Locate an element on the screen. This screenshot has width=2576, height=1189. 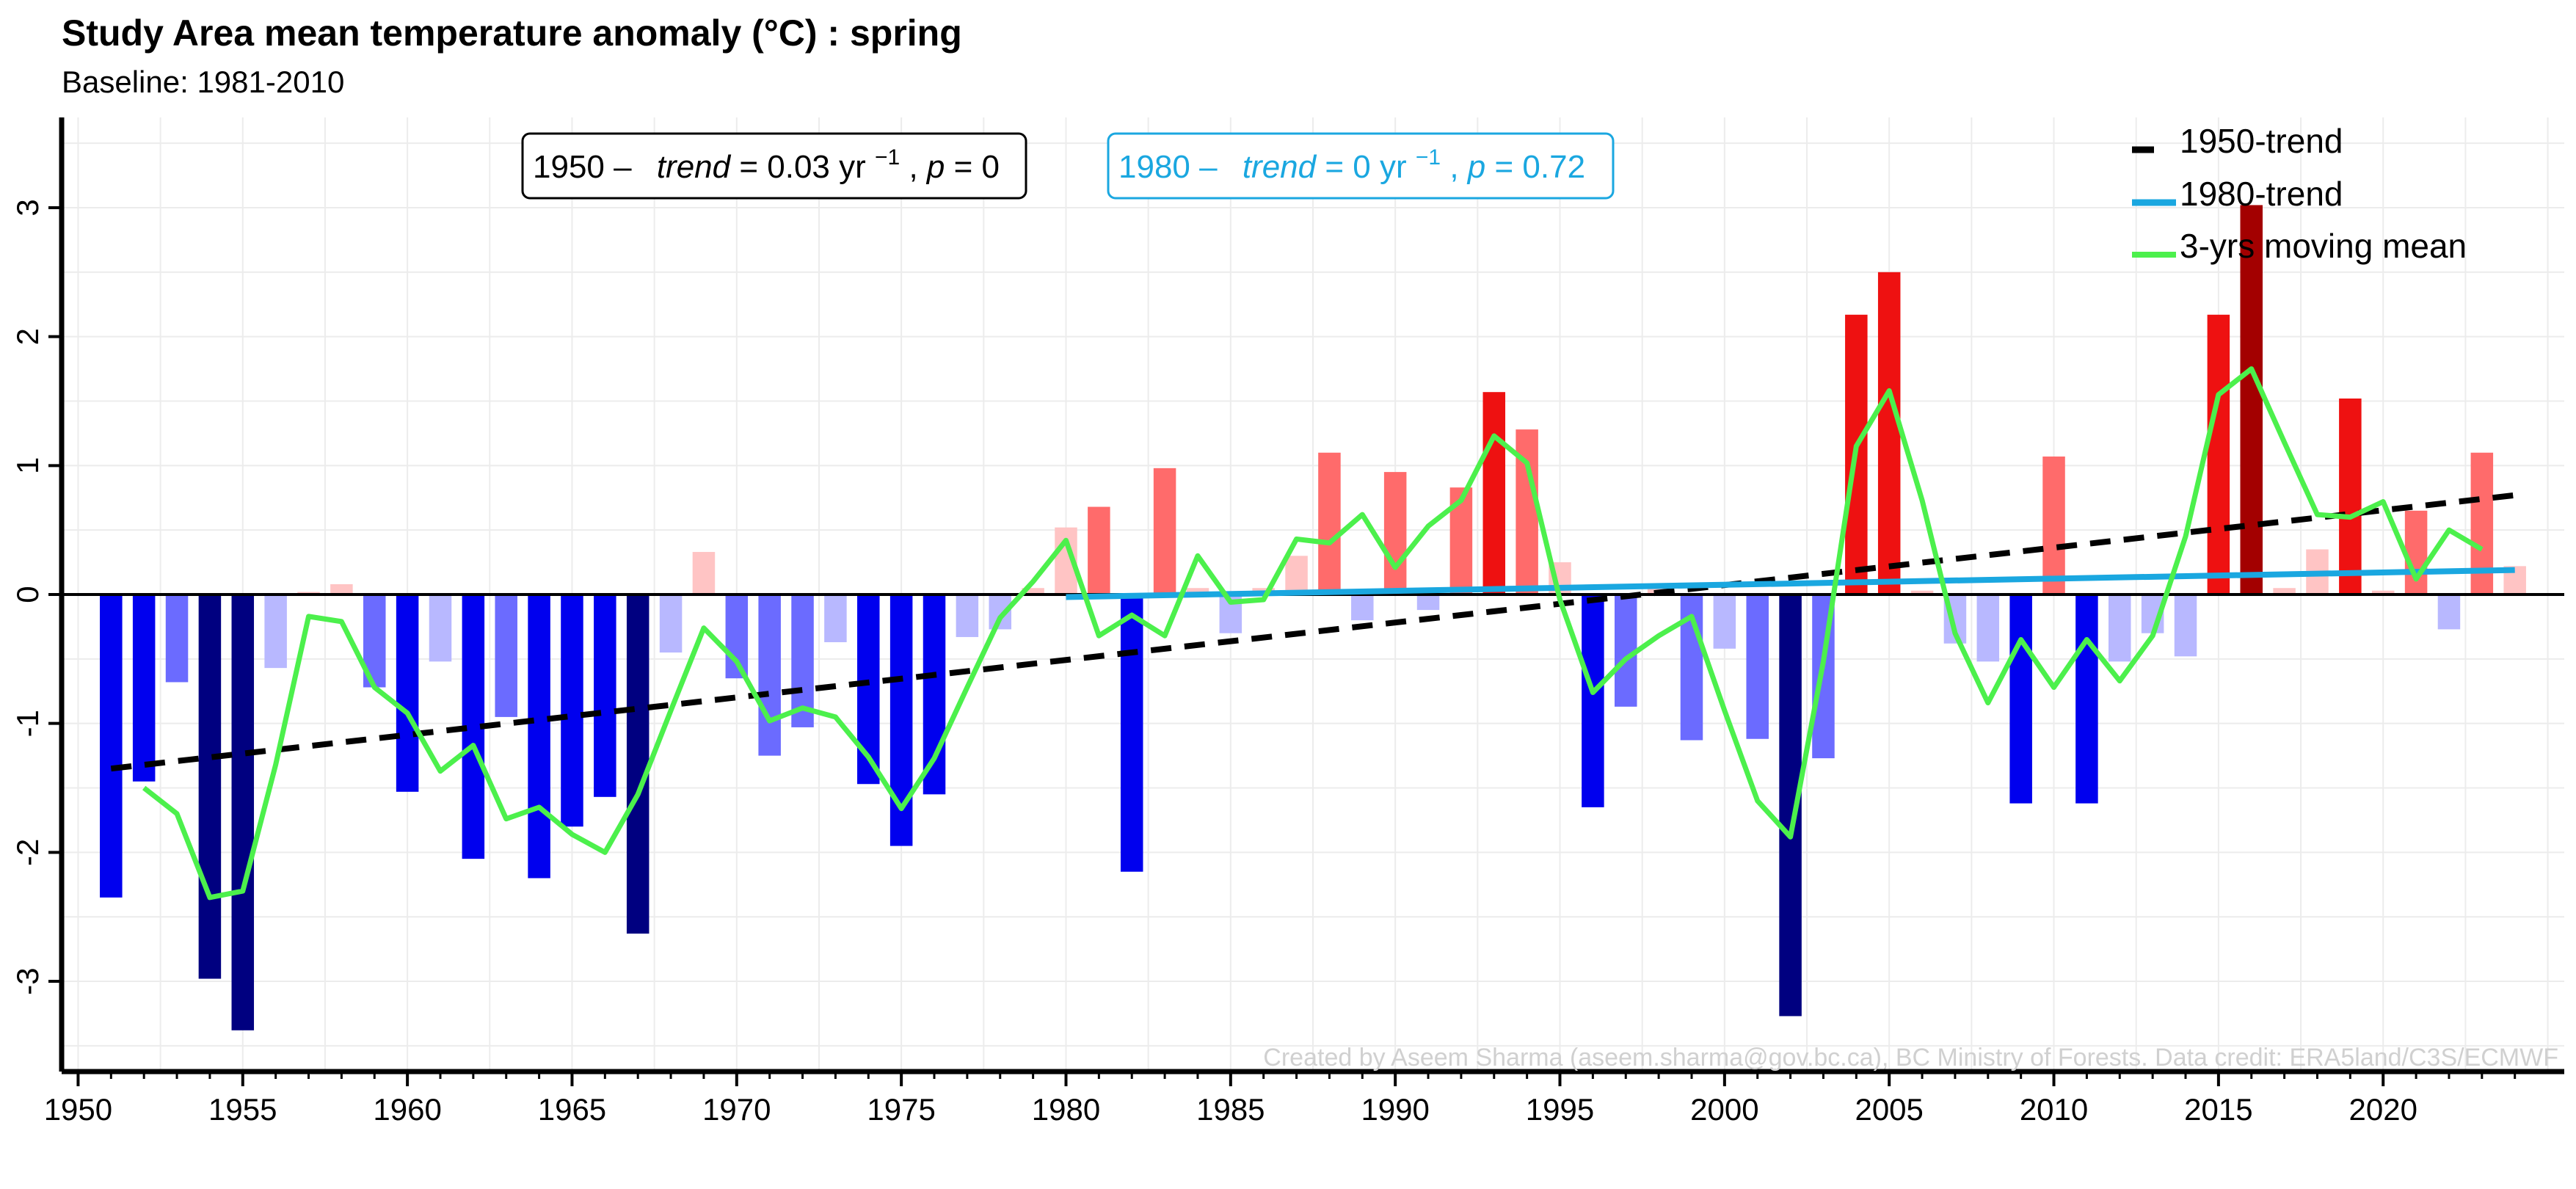
svg-text:1950 – trend = 0.: 1950 – trend = 0.03 yr −1 , p = 0 is located at coordinates (766, 160).